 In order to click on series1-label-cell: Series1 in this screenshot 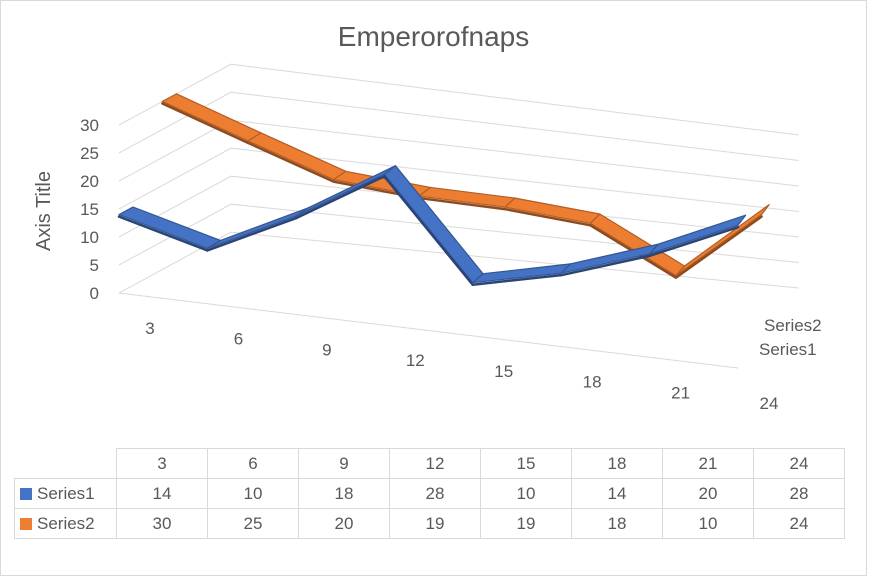, I will do `click(65, 493)`.